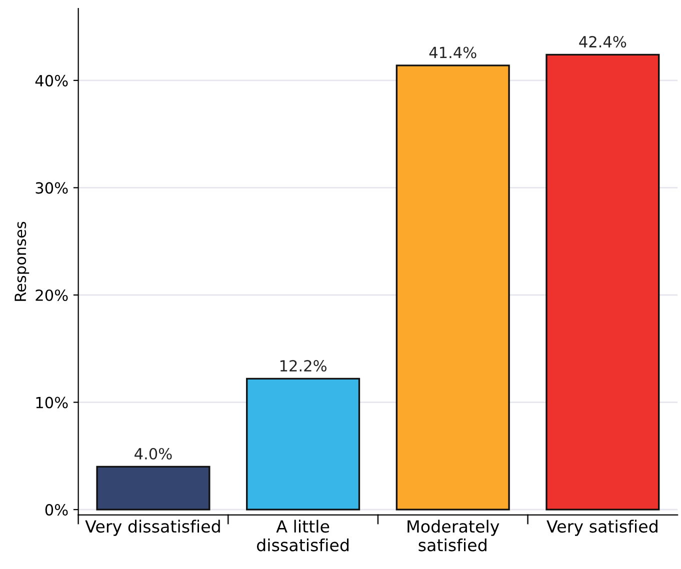 The width and height of the screenshot is (681, 569). Describe the element at coordinates (51, 80) in the screenshot. I see `y-tick-label: 40%` at that location.